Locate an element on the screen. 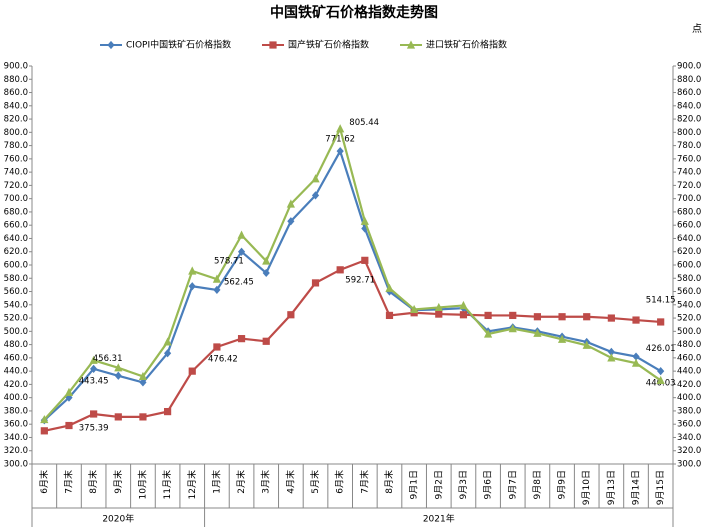  y-tick-label: 620.0 is located at coordinates (16, 252).